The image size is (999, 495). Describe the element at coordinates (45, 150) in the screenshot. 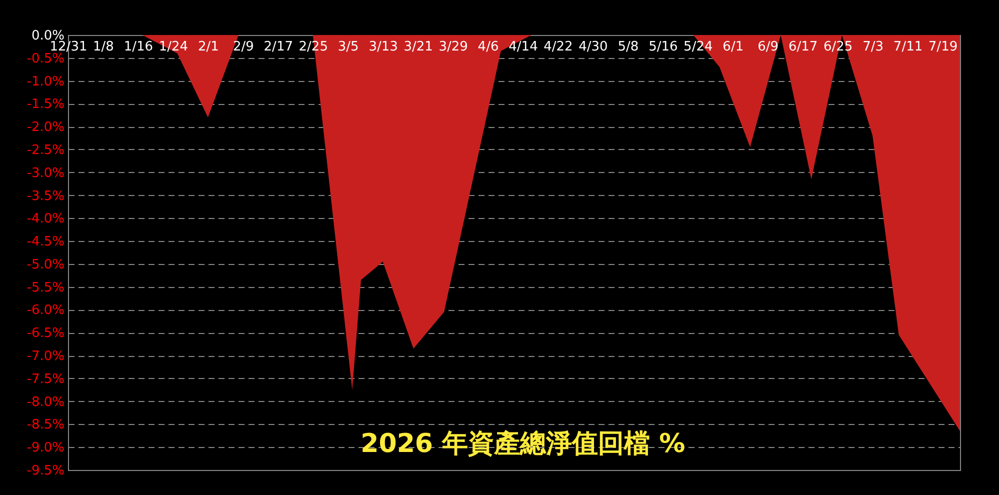

I see `y-tick-label: -2.5%` at that location.